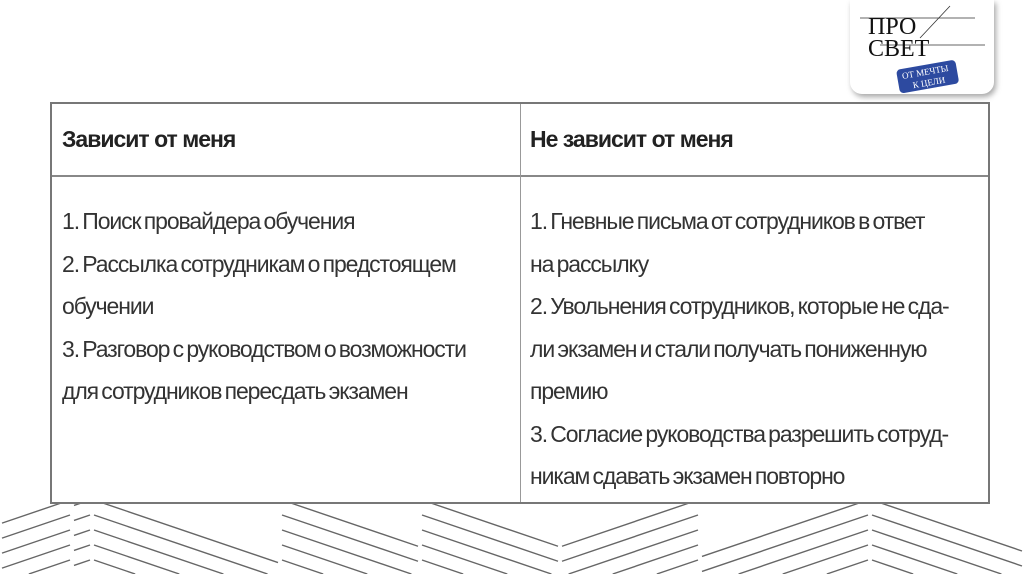 The width and height of the screenshot is (1024, 574). I want to click on list-item: обучении, so click(108, 306).